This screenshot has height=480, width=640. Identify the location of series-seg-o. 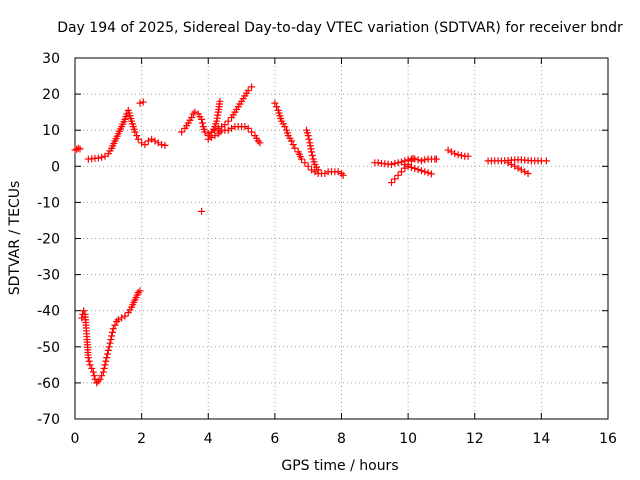
(517, 160).